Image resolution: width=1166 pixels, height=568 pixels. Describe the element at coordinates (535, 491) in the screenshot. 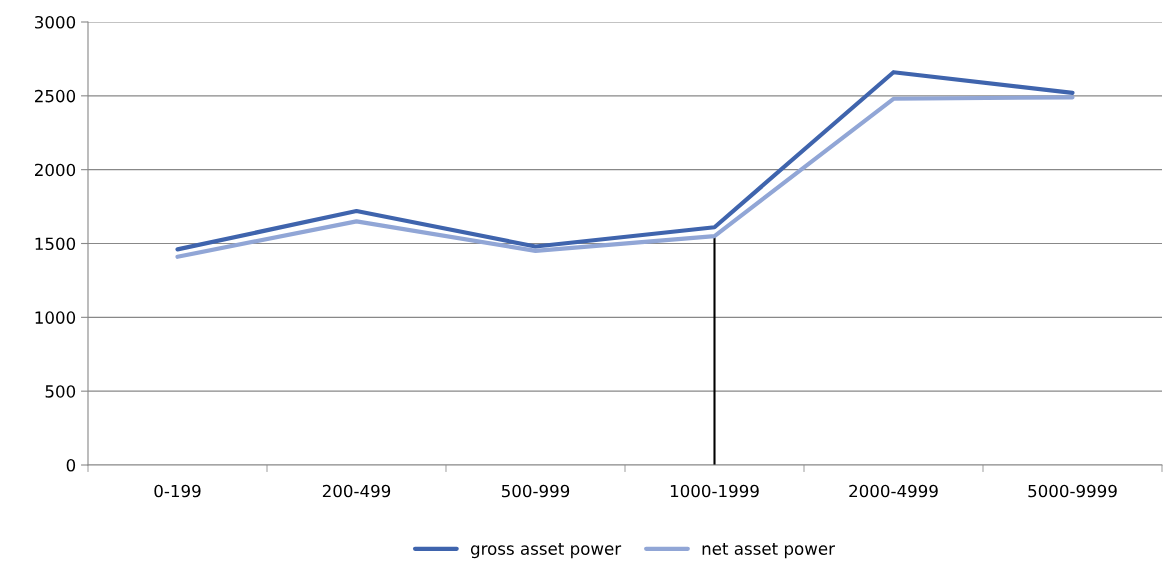

I see `x-tick-label: 500-999` at that location.